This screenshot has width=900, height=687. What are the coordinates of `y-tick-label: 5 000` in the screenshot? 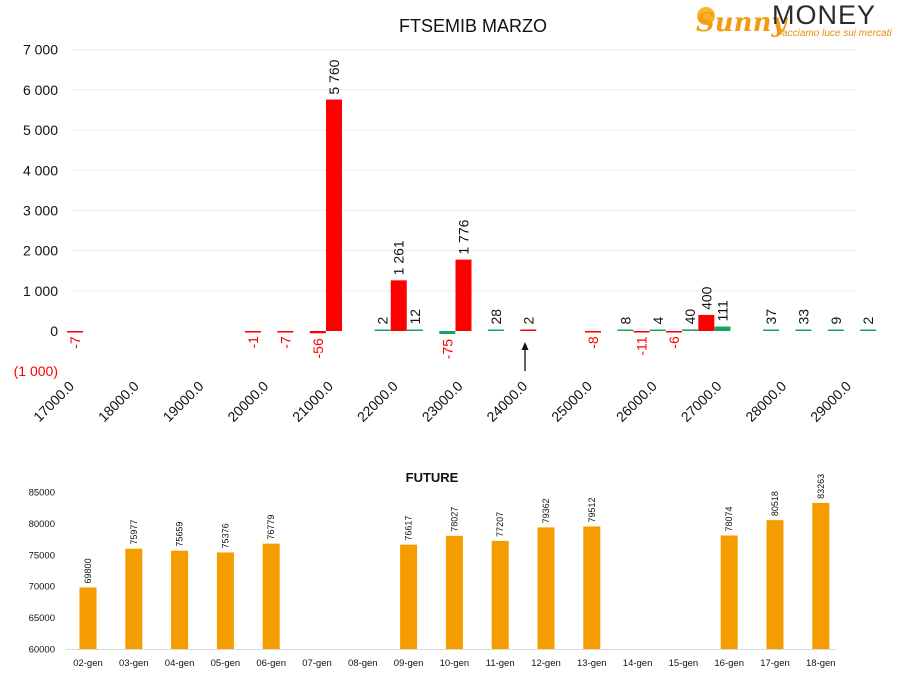 It's located at (40, 130).